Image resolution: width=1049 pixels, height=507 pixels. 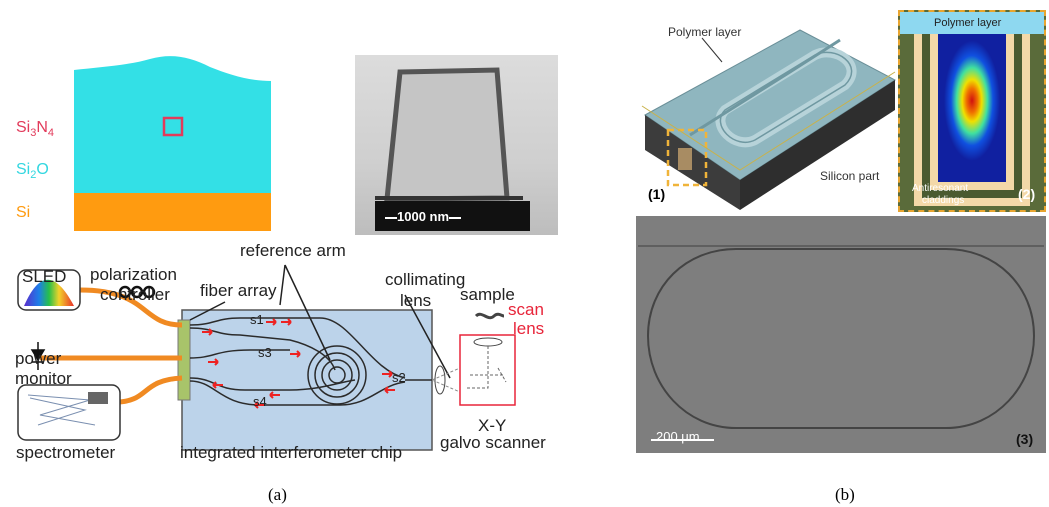 I want to click on polarization-label: polarization, so click(x=133, y=274).